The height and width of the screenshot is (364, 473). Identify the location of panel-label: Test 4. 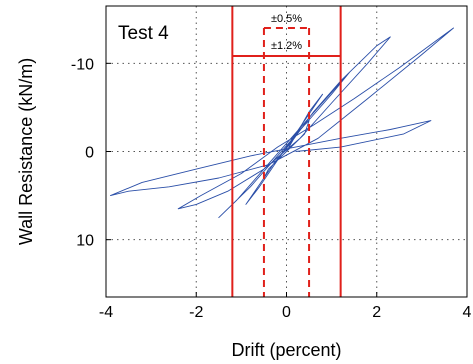
(143, 33).